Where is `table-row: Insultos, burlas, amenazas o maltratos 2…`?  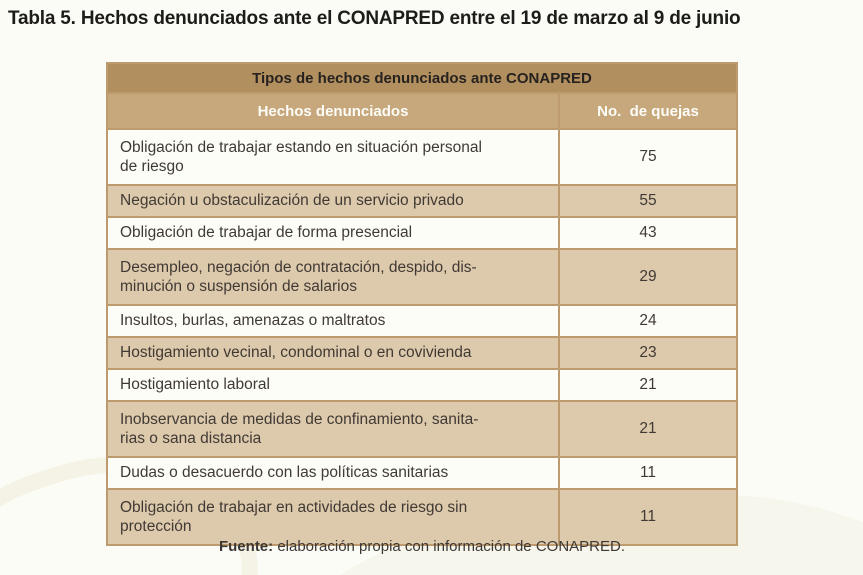 table-row: Insultos, burlas, amenazas o maltratos 2… is located at coordinates (422, 320).